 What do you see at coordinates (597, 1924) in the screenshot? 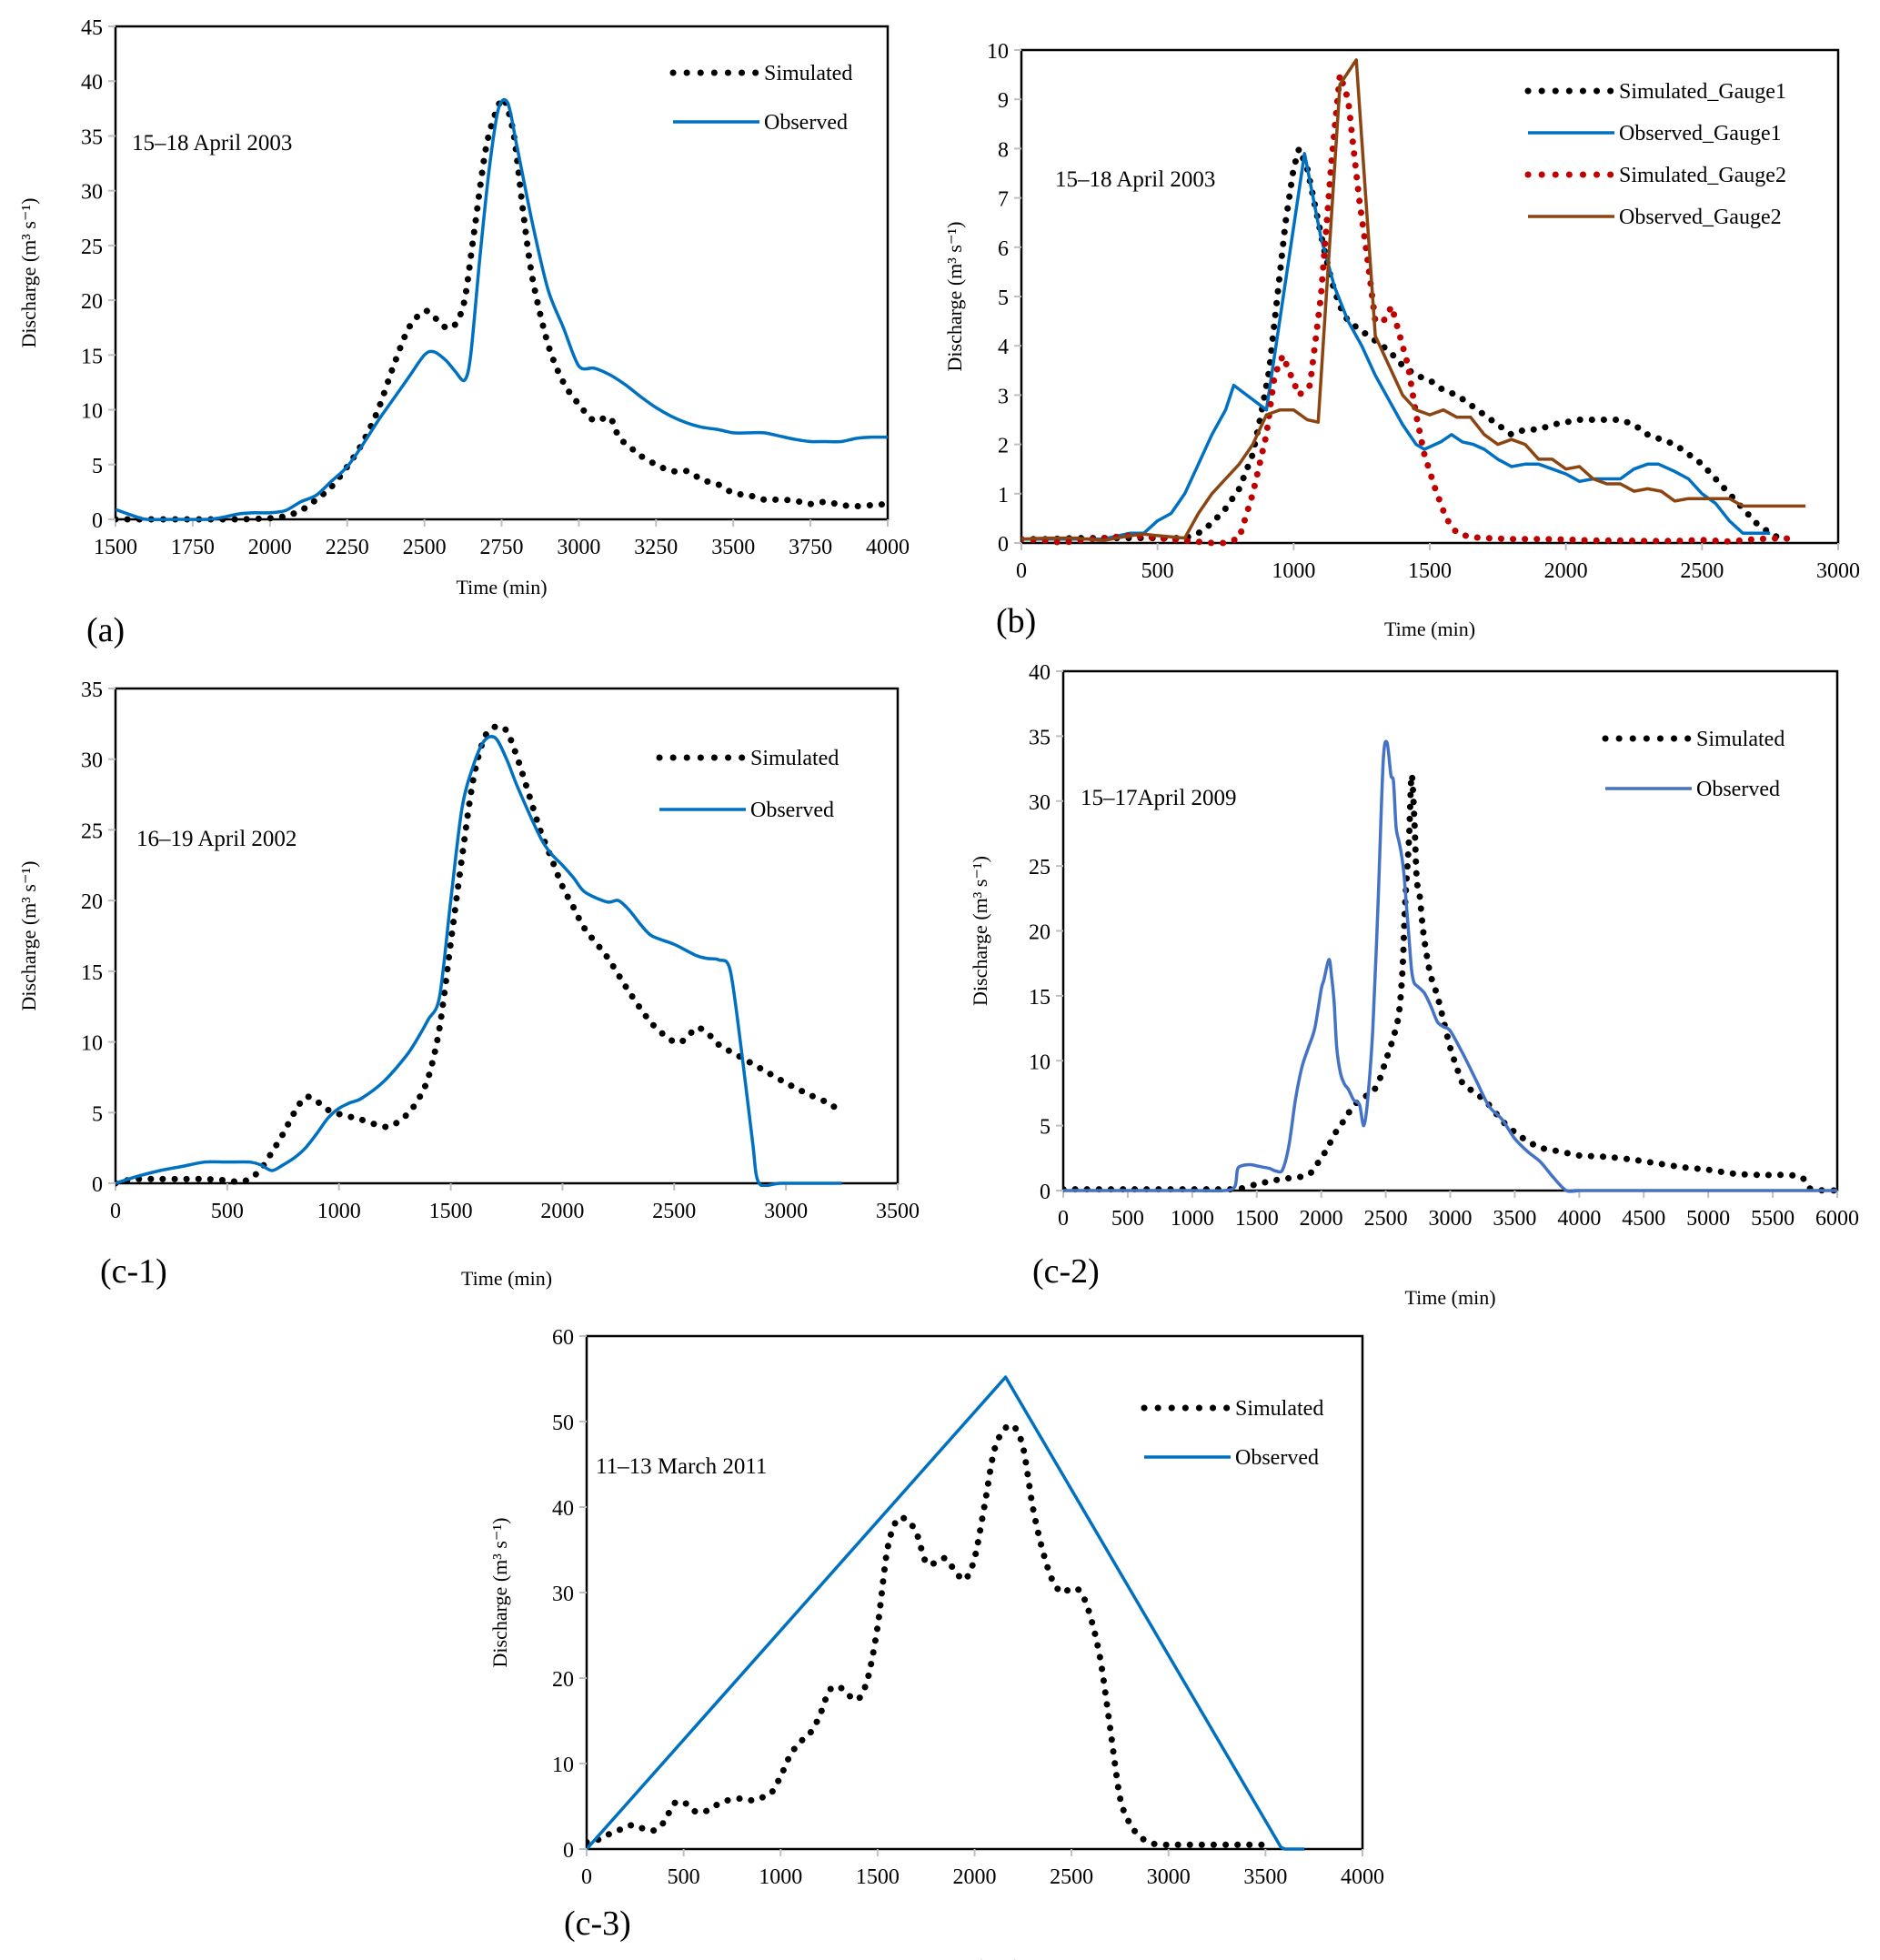
I see `panel-label: (c-3)` at bounding box center [597, 1924].